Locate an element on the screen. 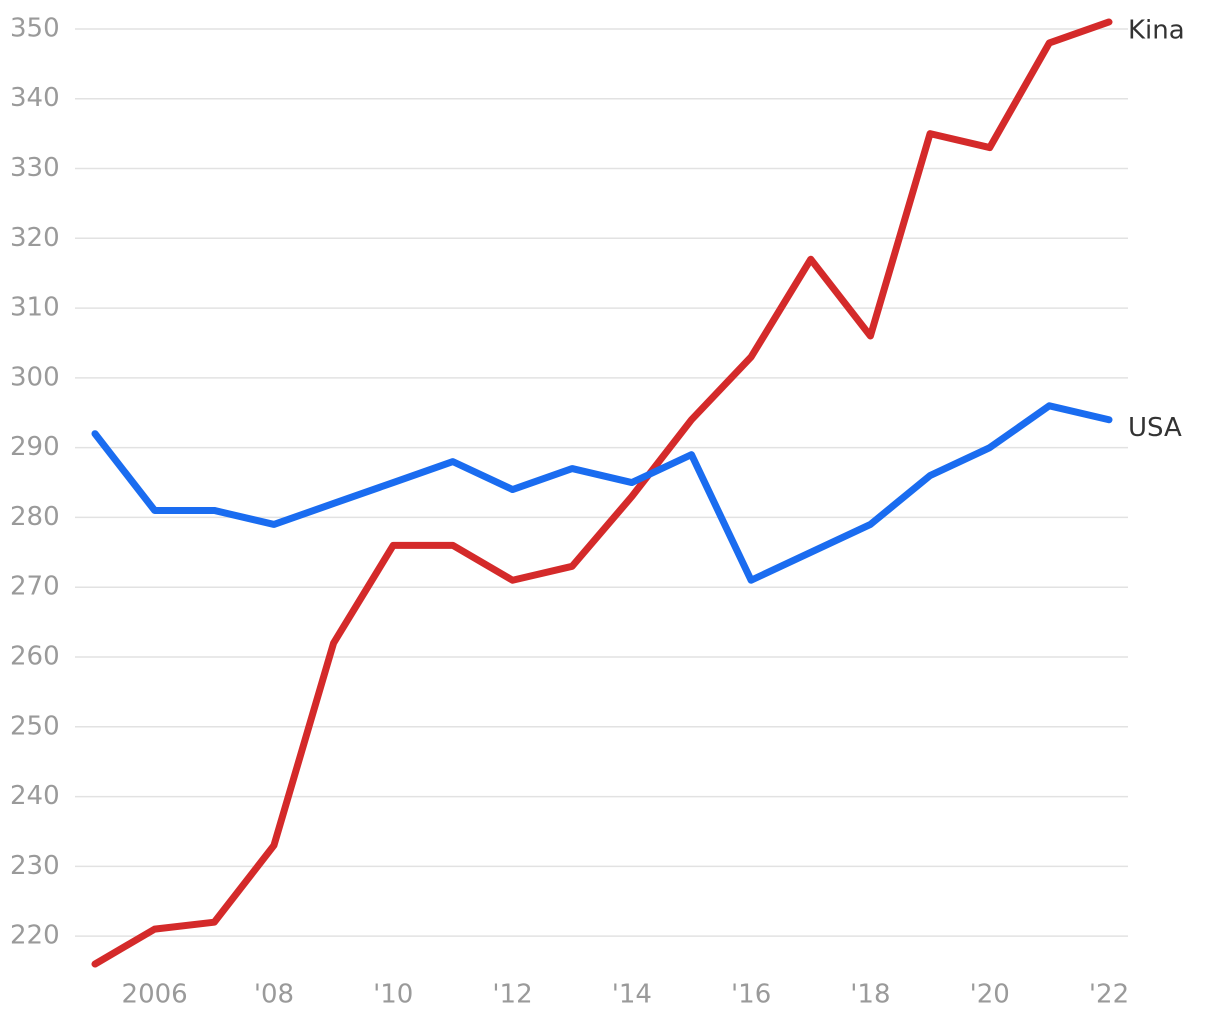 This screenshot has height=1020, width=1220. y-tick-label: 250 is located at coordinates (35, 726).